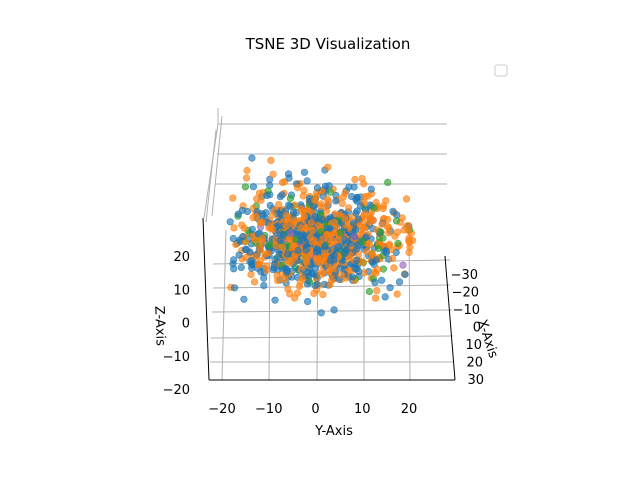 Image resolution: width=640 pixels, height=480 pixels. I want to click on y-tick-label: 0, so click(315, 409).